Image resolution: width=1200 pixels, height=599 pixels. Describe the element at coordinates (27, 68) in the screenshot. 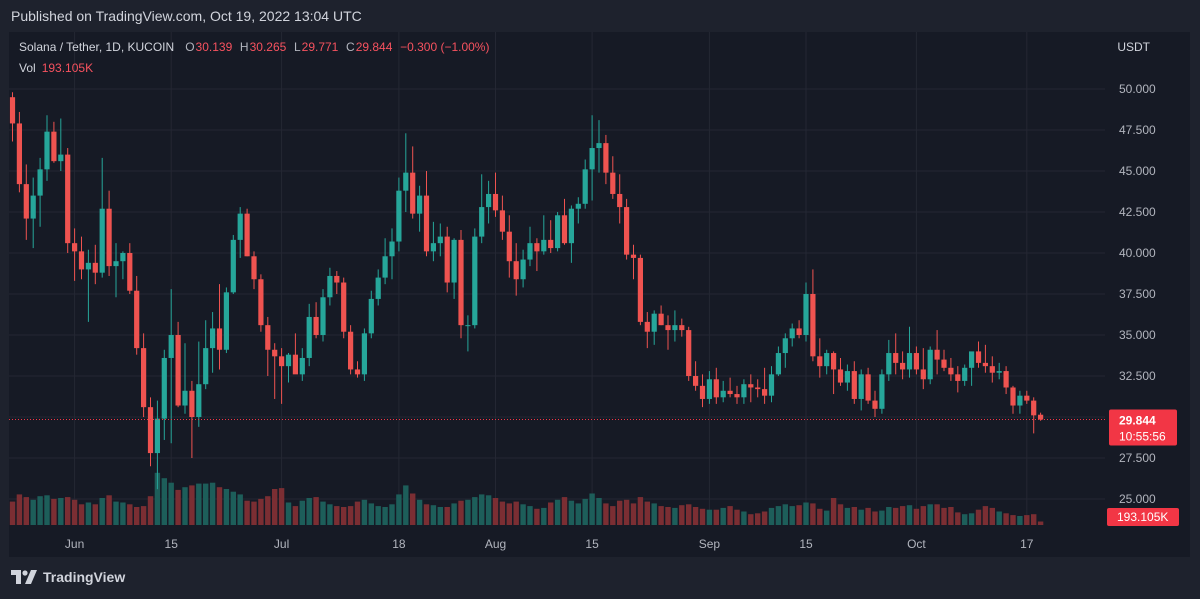

I see `volume-label: Vol` at that location.